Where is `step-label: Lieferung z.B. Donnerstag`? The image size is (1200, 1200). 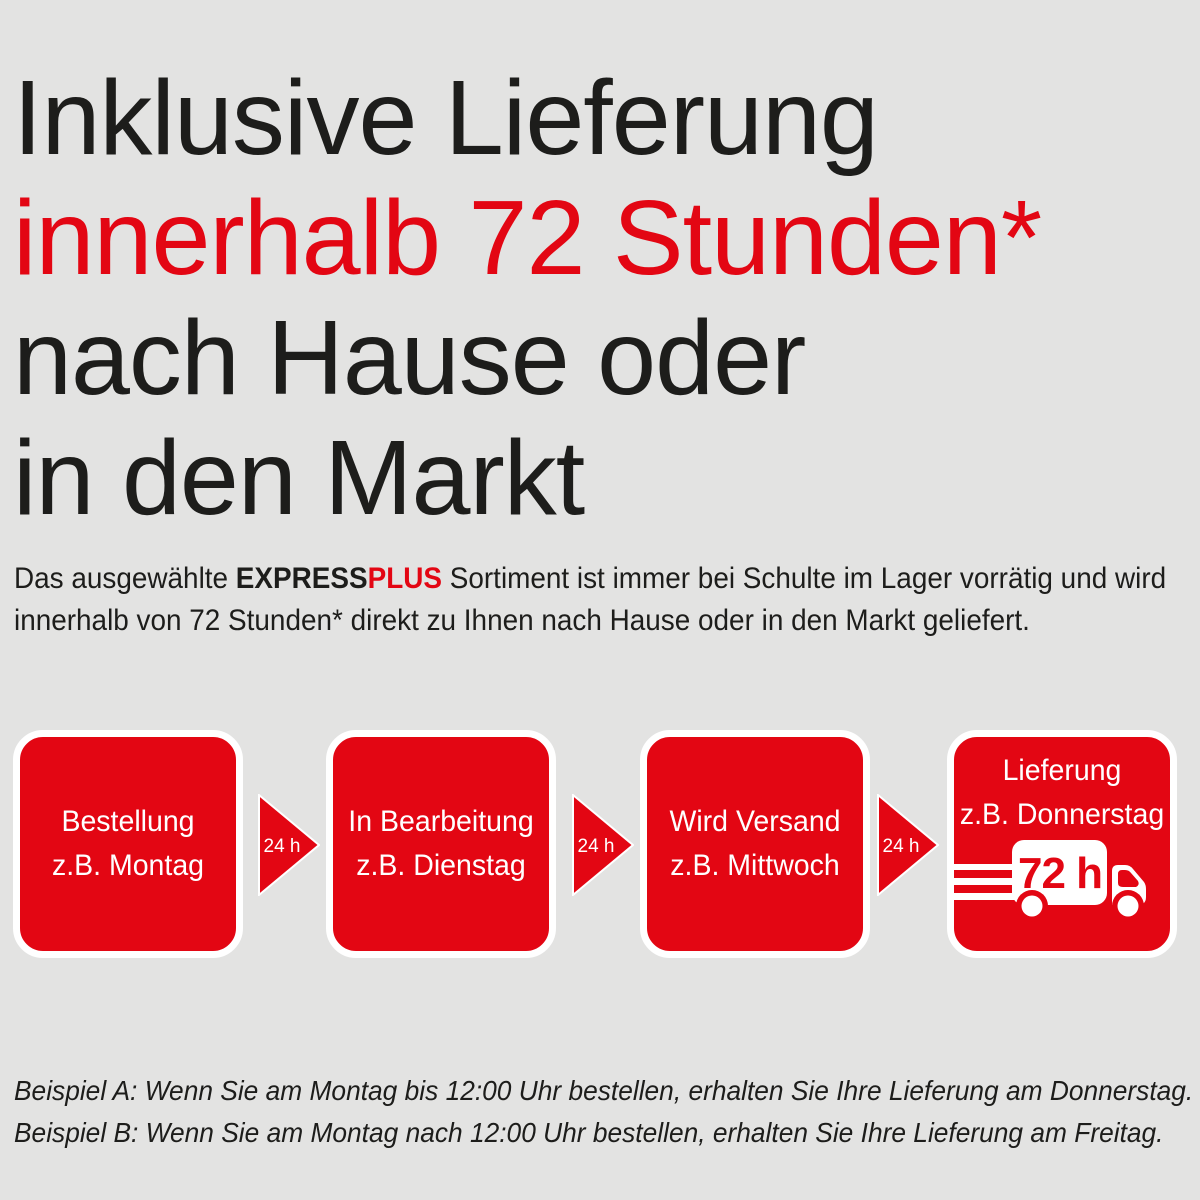
step-label: Lieferung z.B. Donnerstag is located at coordinates (1061, 793).